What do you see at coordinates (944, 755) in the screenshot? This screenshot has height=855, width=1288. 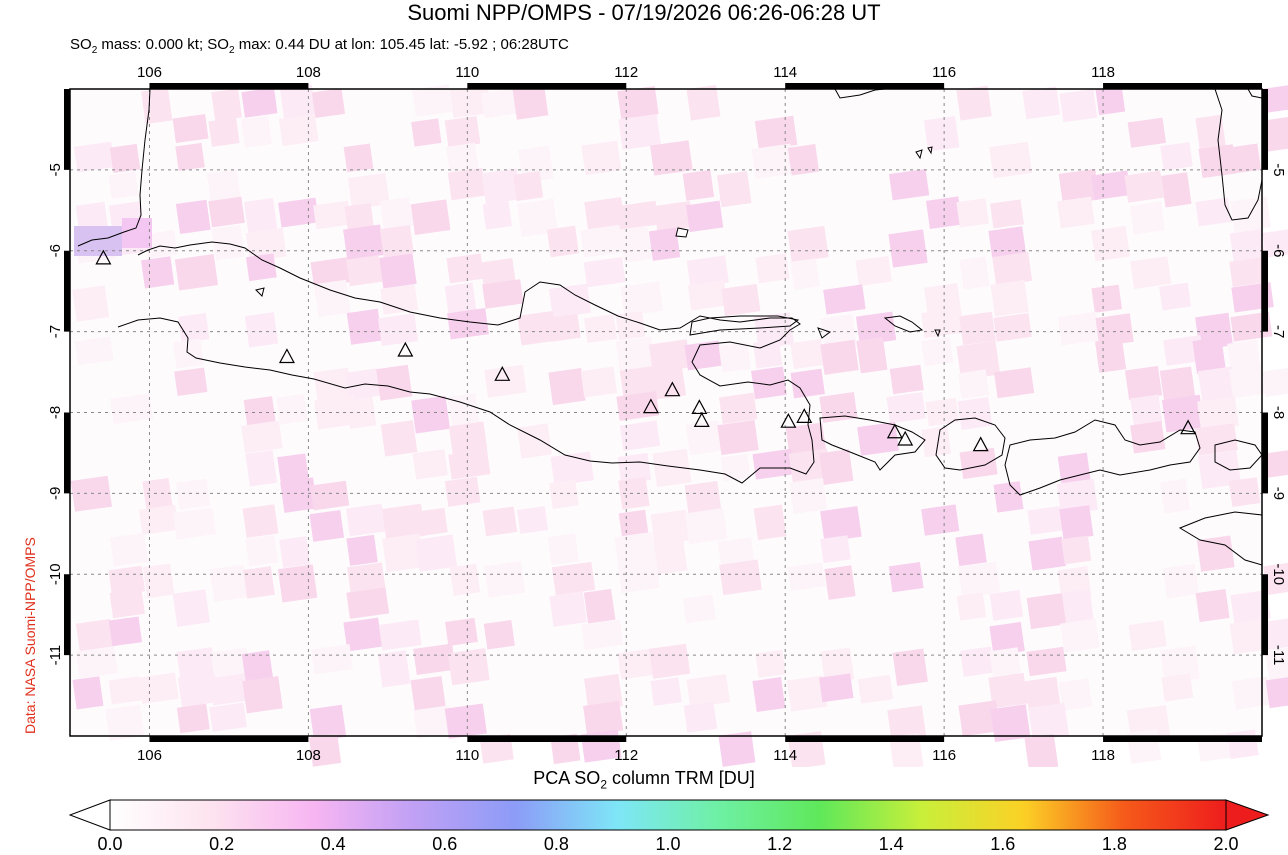 I see `x-tick-label-bottom: 116` at bounding box center [944, 755].